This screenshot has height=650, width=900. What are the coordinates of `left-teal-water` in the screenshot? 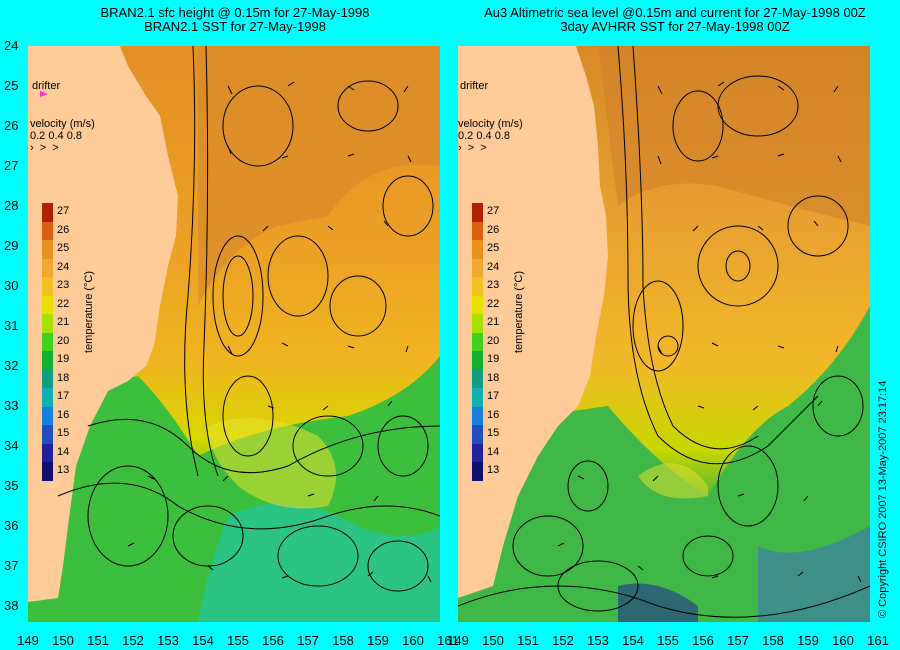 It's located at (319, 562).